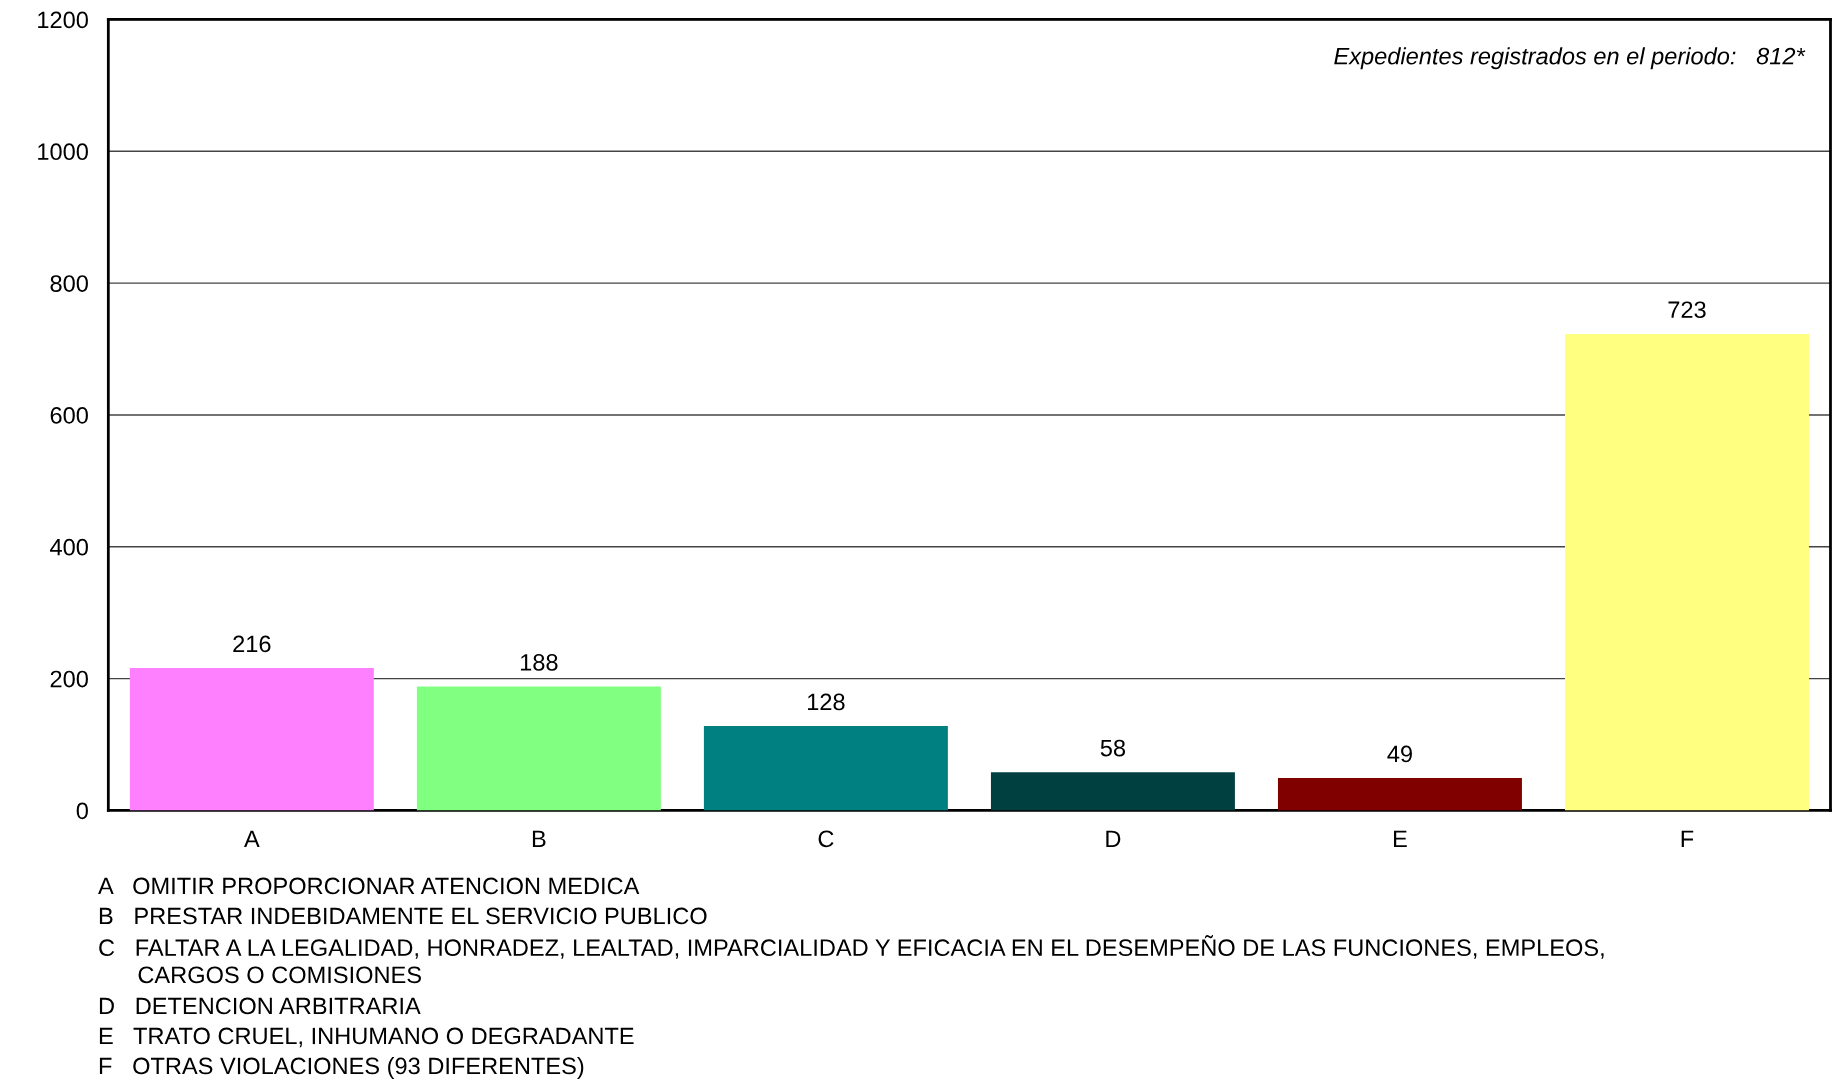 The height and width of the screenshot is (1082, 1836). What do you see at coordinates (252, 838) in the screenshot?
I see `x-tick-label: A` at bounding box center [252, 838].